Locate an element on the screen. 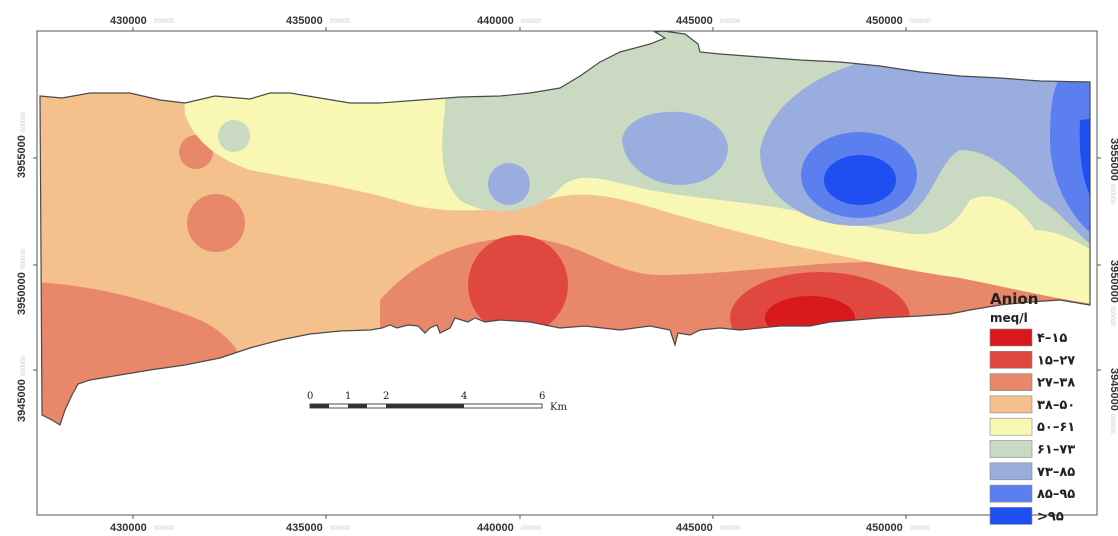  scale-label: 2 is located at coordinates (386, 396).